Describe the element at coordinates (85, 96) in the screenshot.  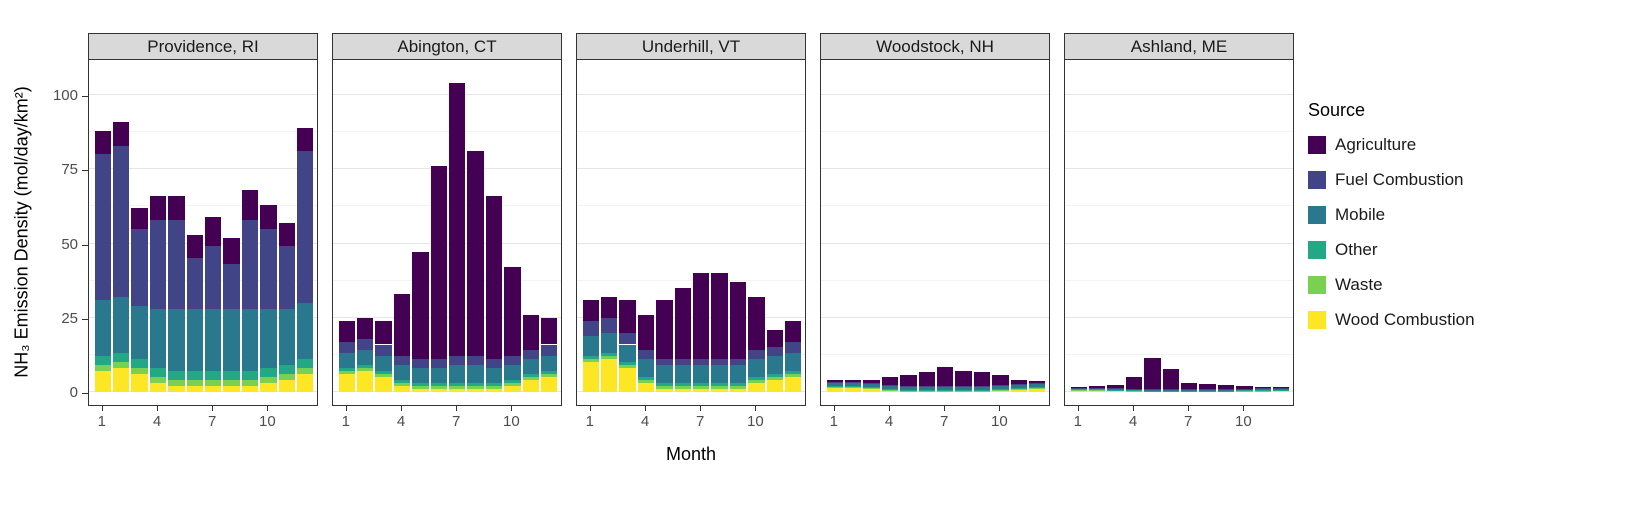
I see `y-tick-mark` at that location.